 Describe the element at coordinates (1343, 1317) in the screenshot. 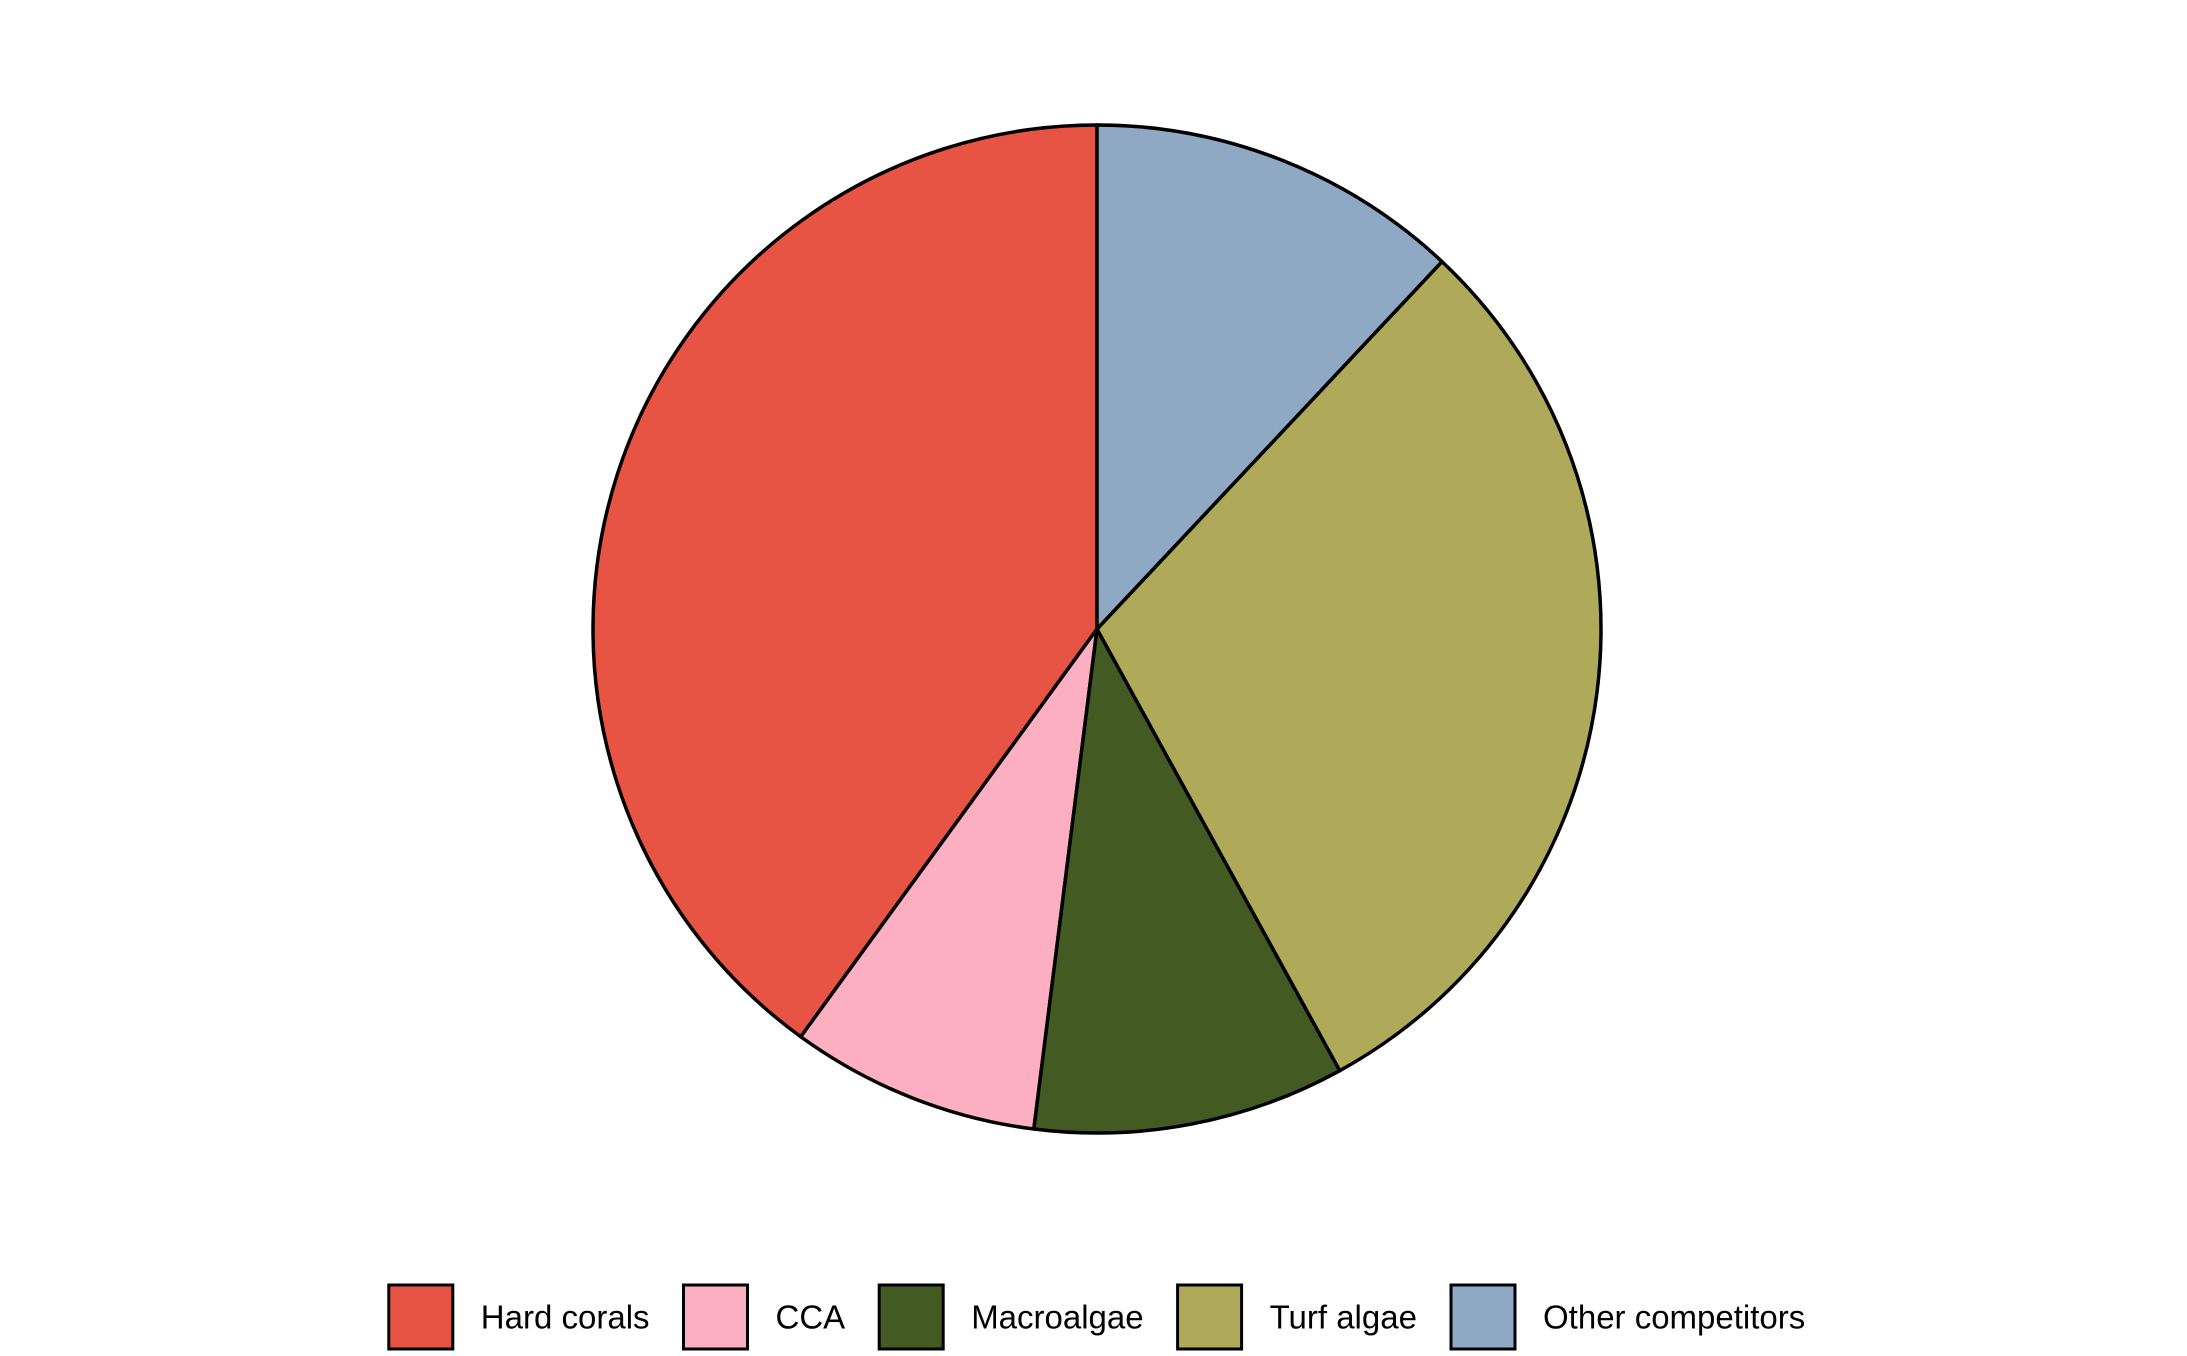

I see `legend-label-turf-algae: Turf algae` at that location.